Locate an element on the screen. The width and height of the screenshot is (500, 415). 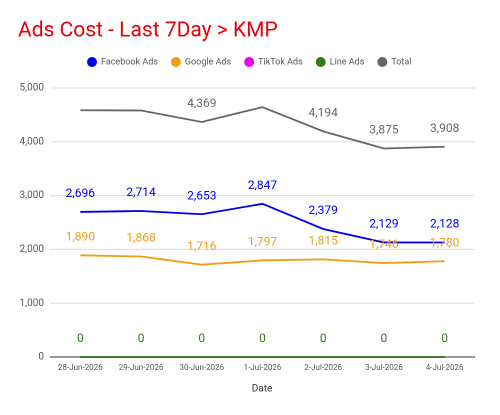
x-tick-label: 4-Jul-2026 is located at coordinates (445, 367).